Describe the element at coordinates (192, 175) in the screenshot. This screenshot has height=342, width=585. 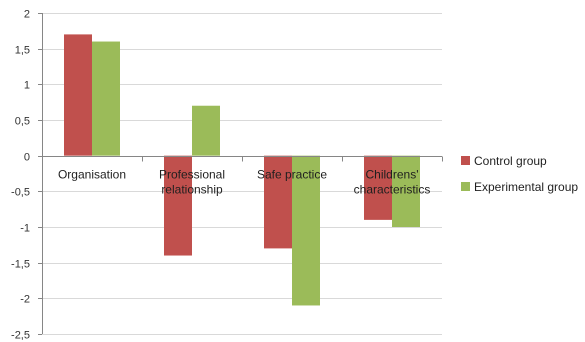
I see `category-label: Professional` at that location.